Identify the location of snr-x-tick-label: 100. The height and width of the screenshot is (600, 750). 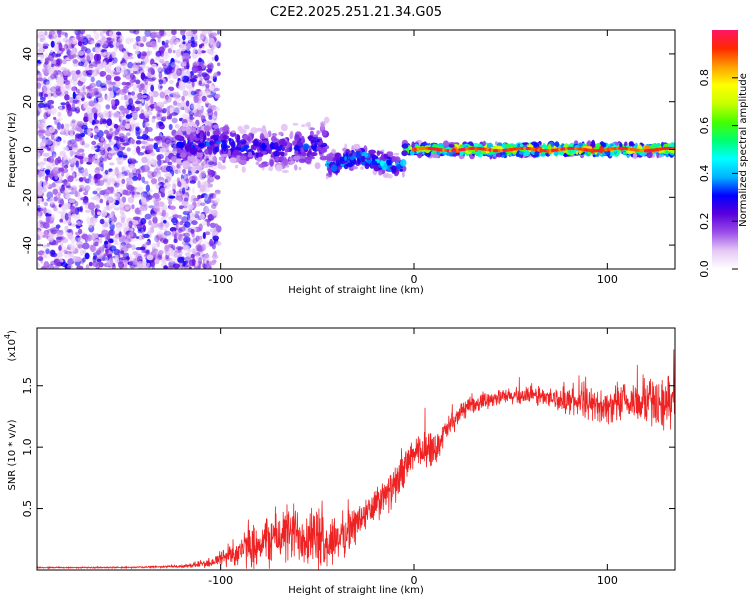
(607, 580).